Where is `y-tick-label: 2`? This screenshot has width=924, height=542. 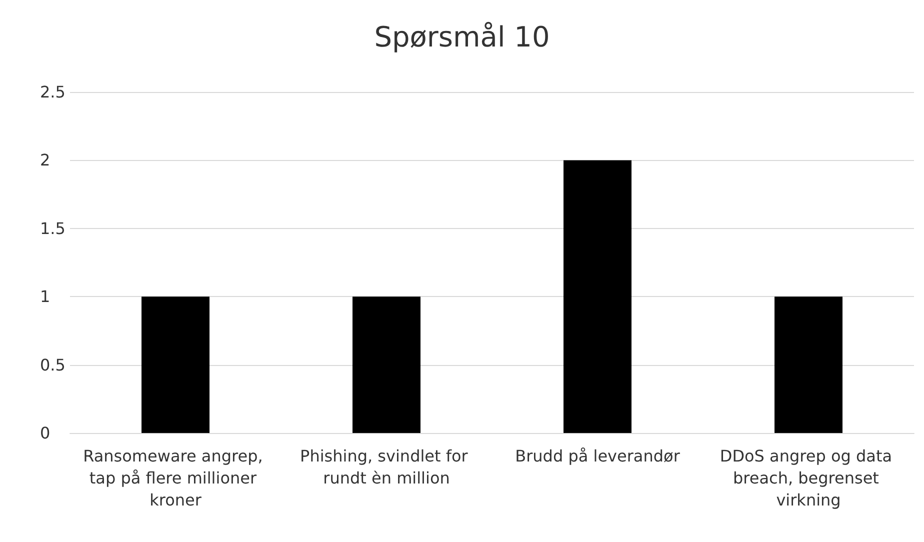 y-tick-label: 2 is located at coordinates (45, 160).